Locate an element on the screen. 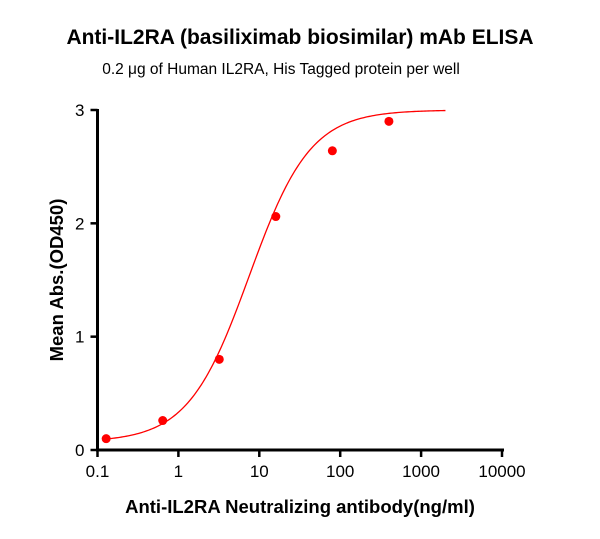 This screenshot has width=600, height=539. x-tick-label: 10 is located at coordinates (259, 471).